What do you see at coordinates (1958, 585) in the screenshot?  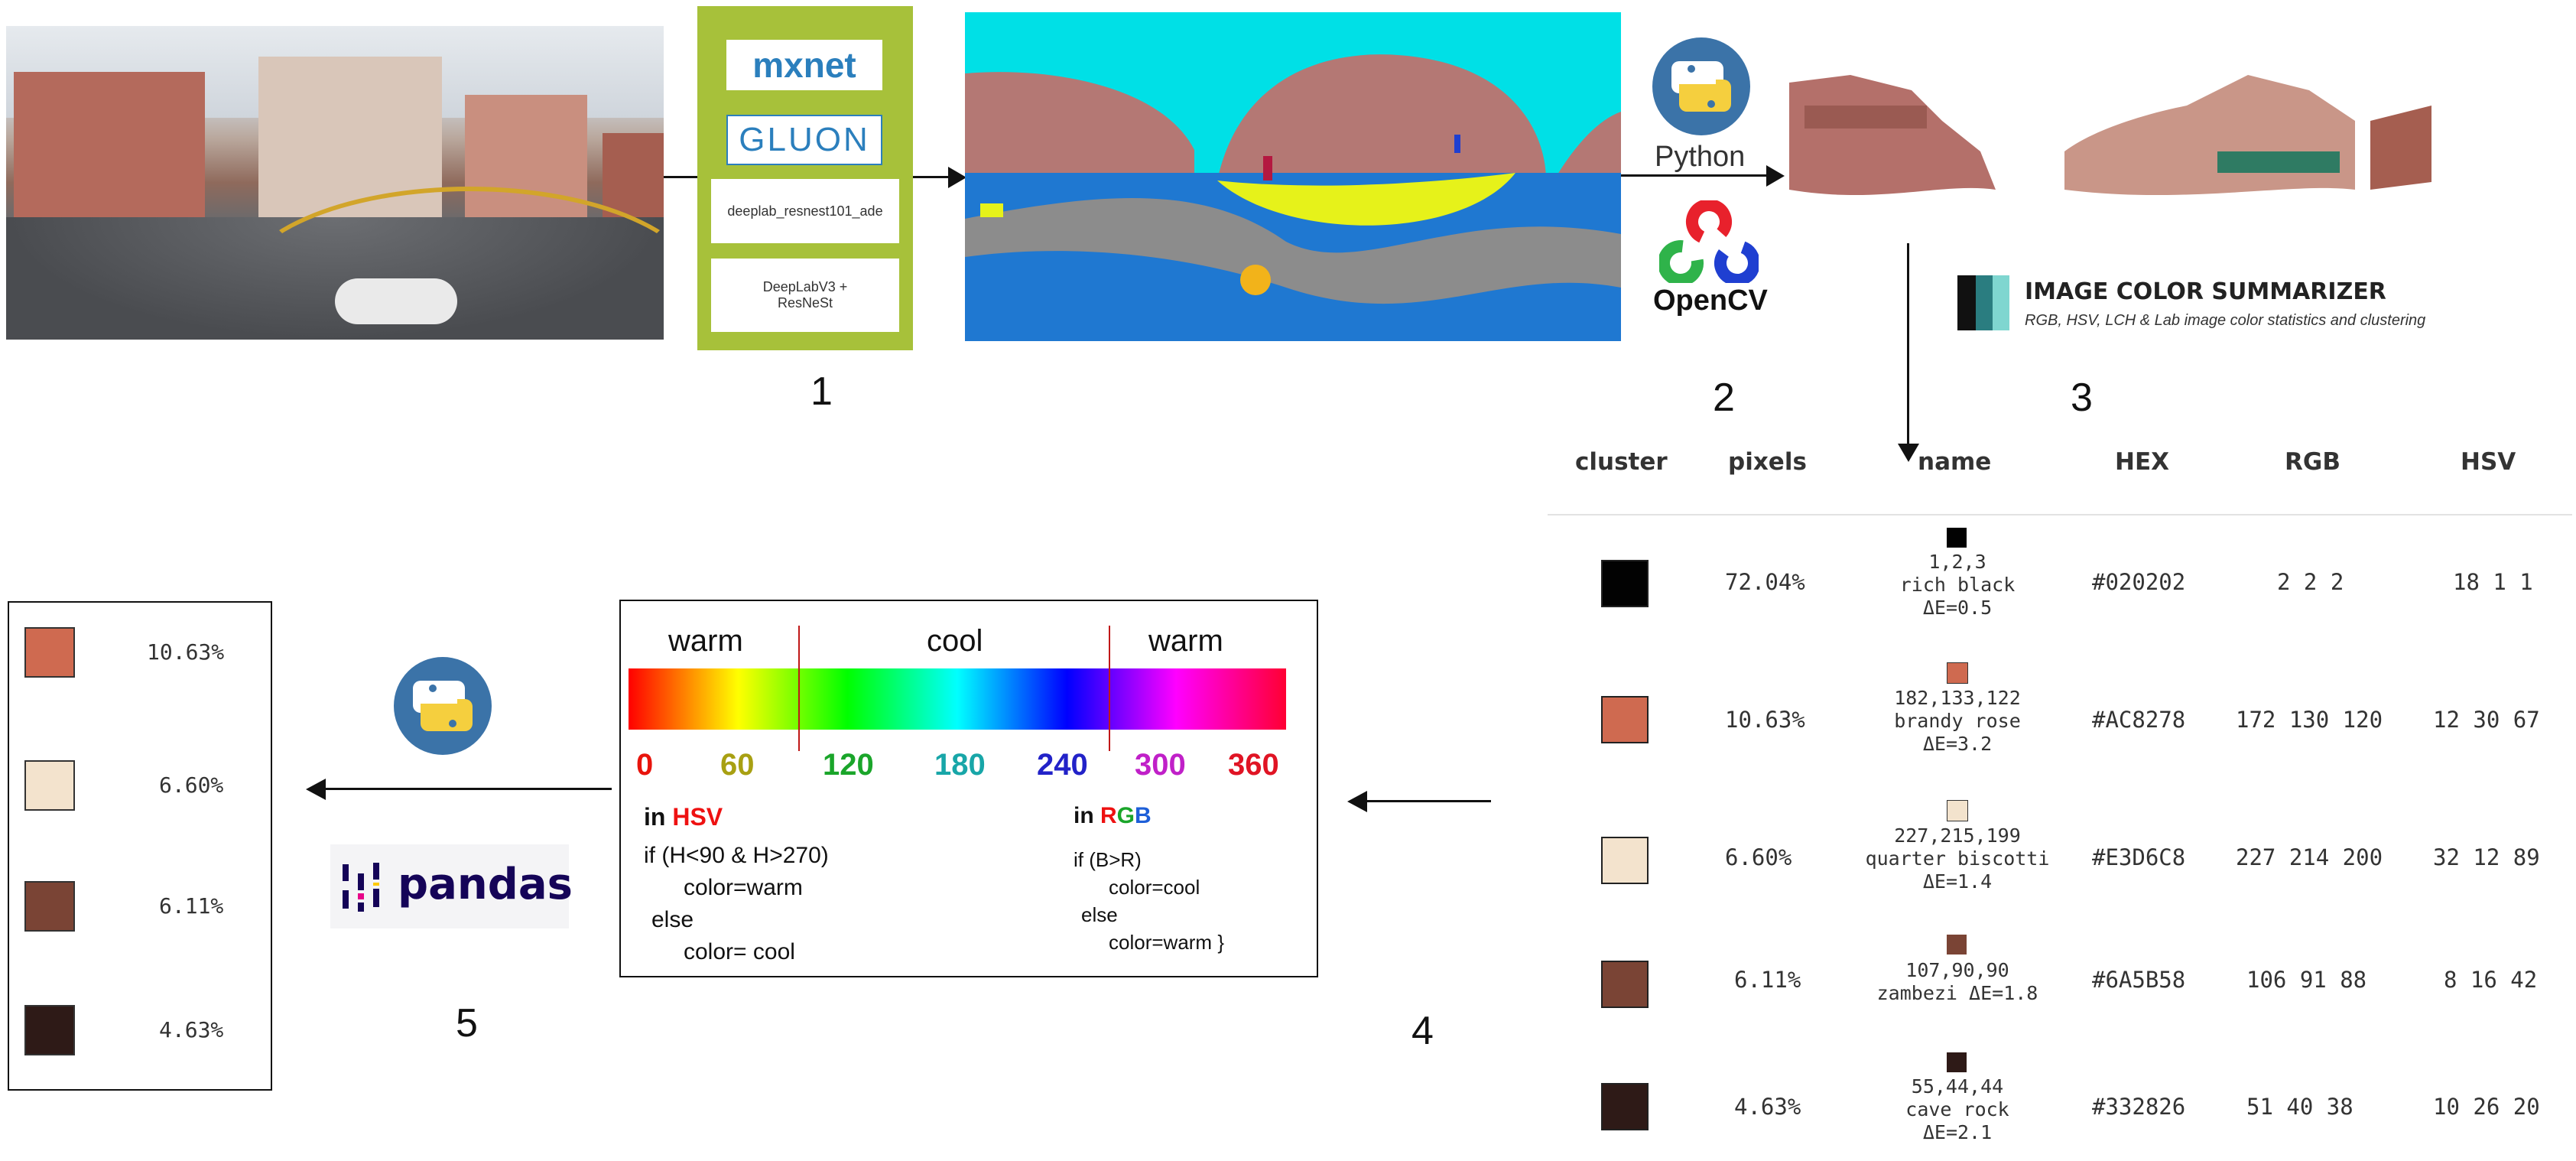 I see `name-cell: 1,2,3 rich black ΔE=0.5` at bounding box center [1958, 585].